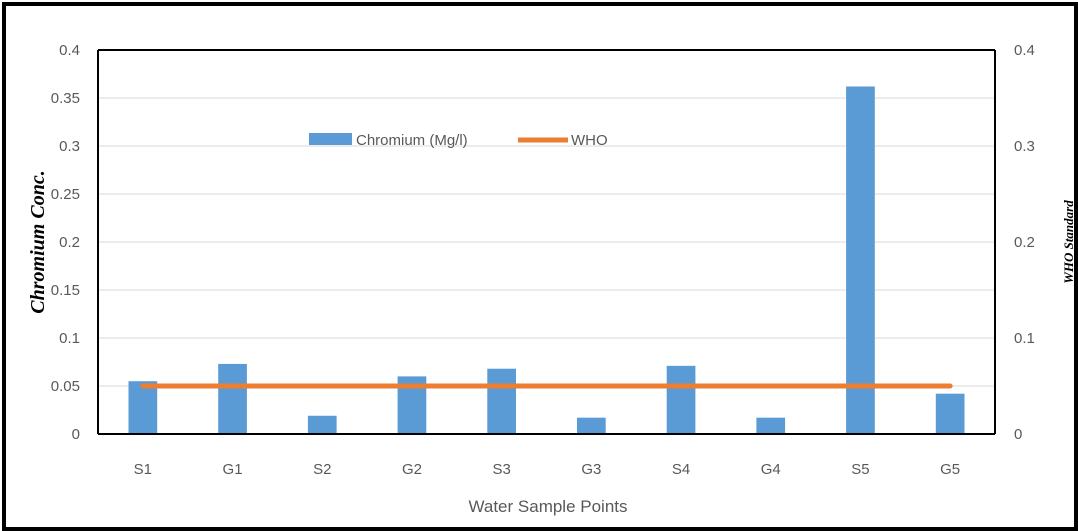 Image resolution: width=1078 pixels, height=531 pixels. What do you see at coordinates (1018, 434) in the screenshot?
I see `y2-tick-label: 0` at bounding box center [1018, 434].